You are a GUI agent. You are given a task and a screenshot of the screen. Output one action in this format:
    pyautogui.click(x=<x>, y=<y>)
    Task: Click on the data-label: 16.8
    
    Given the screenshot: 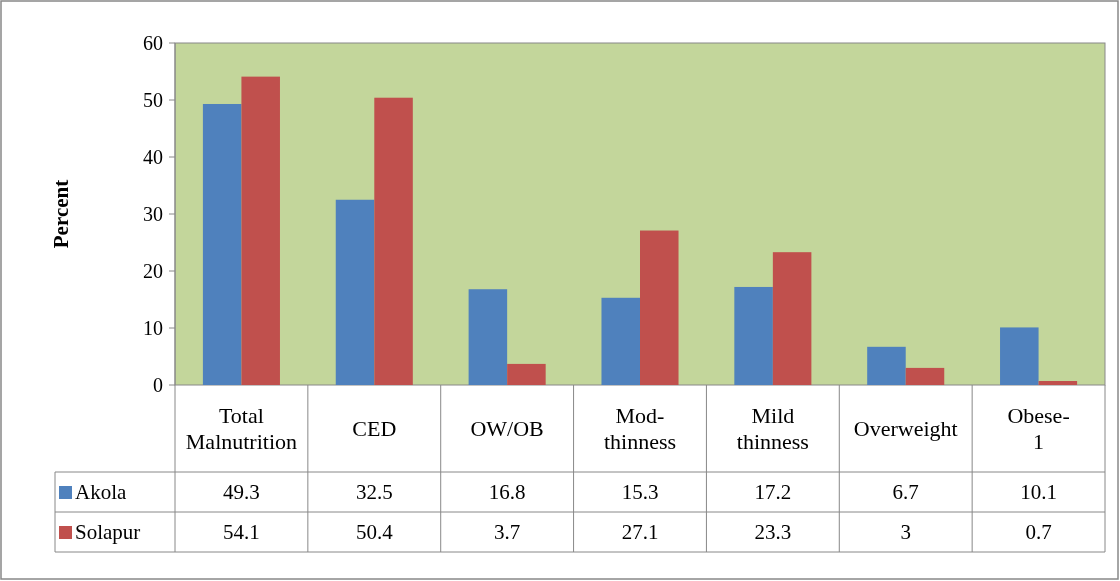 What is the action you would take?
    pyautogui.click(x=507, y=492)
    